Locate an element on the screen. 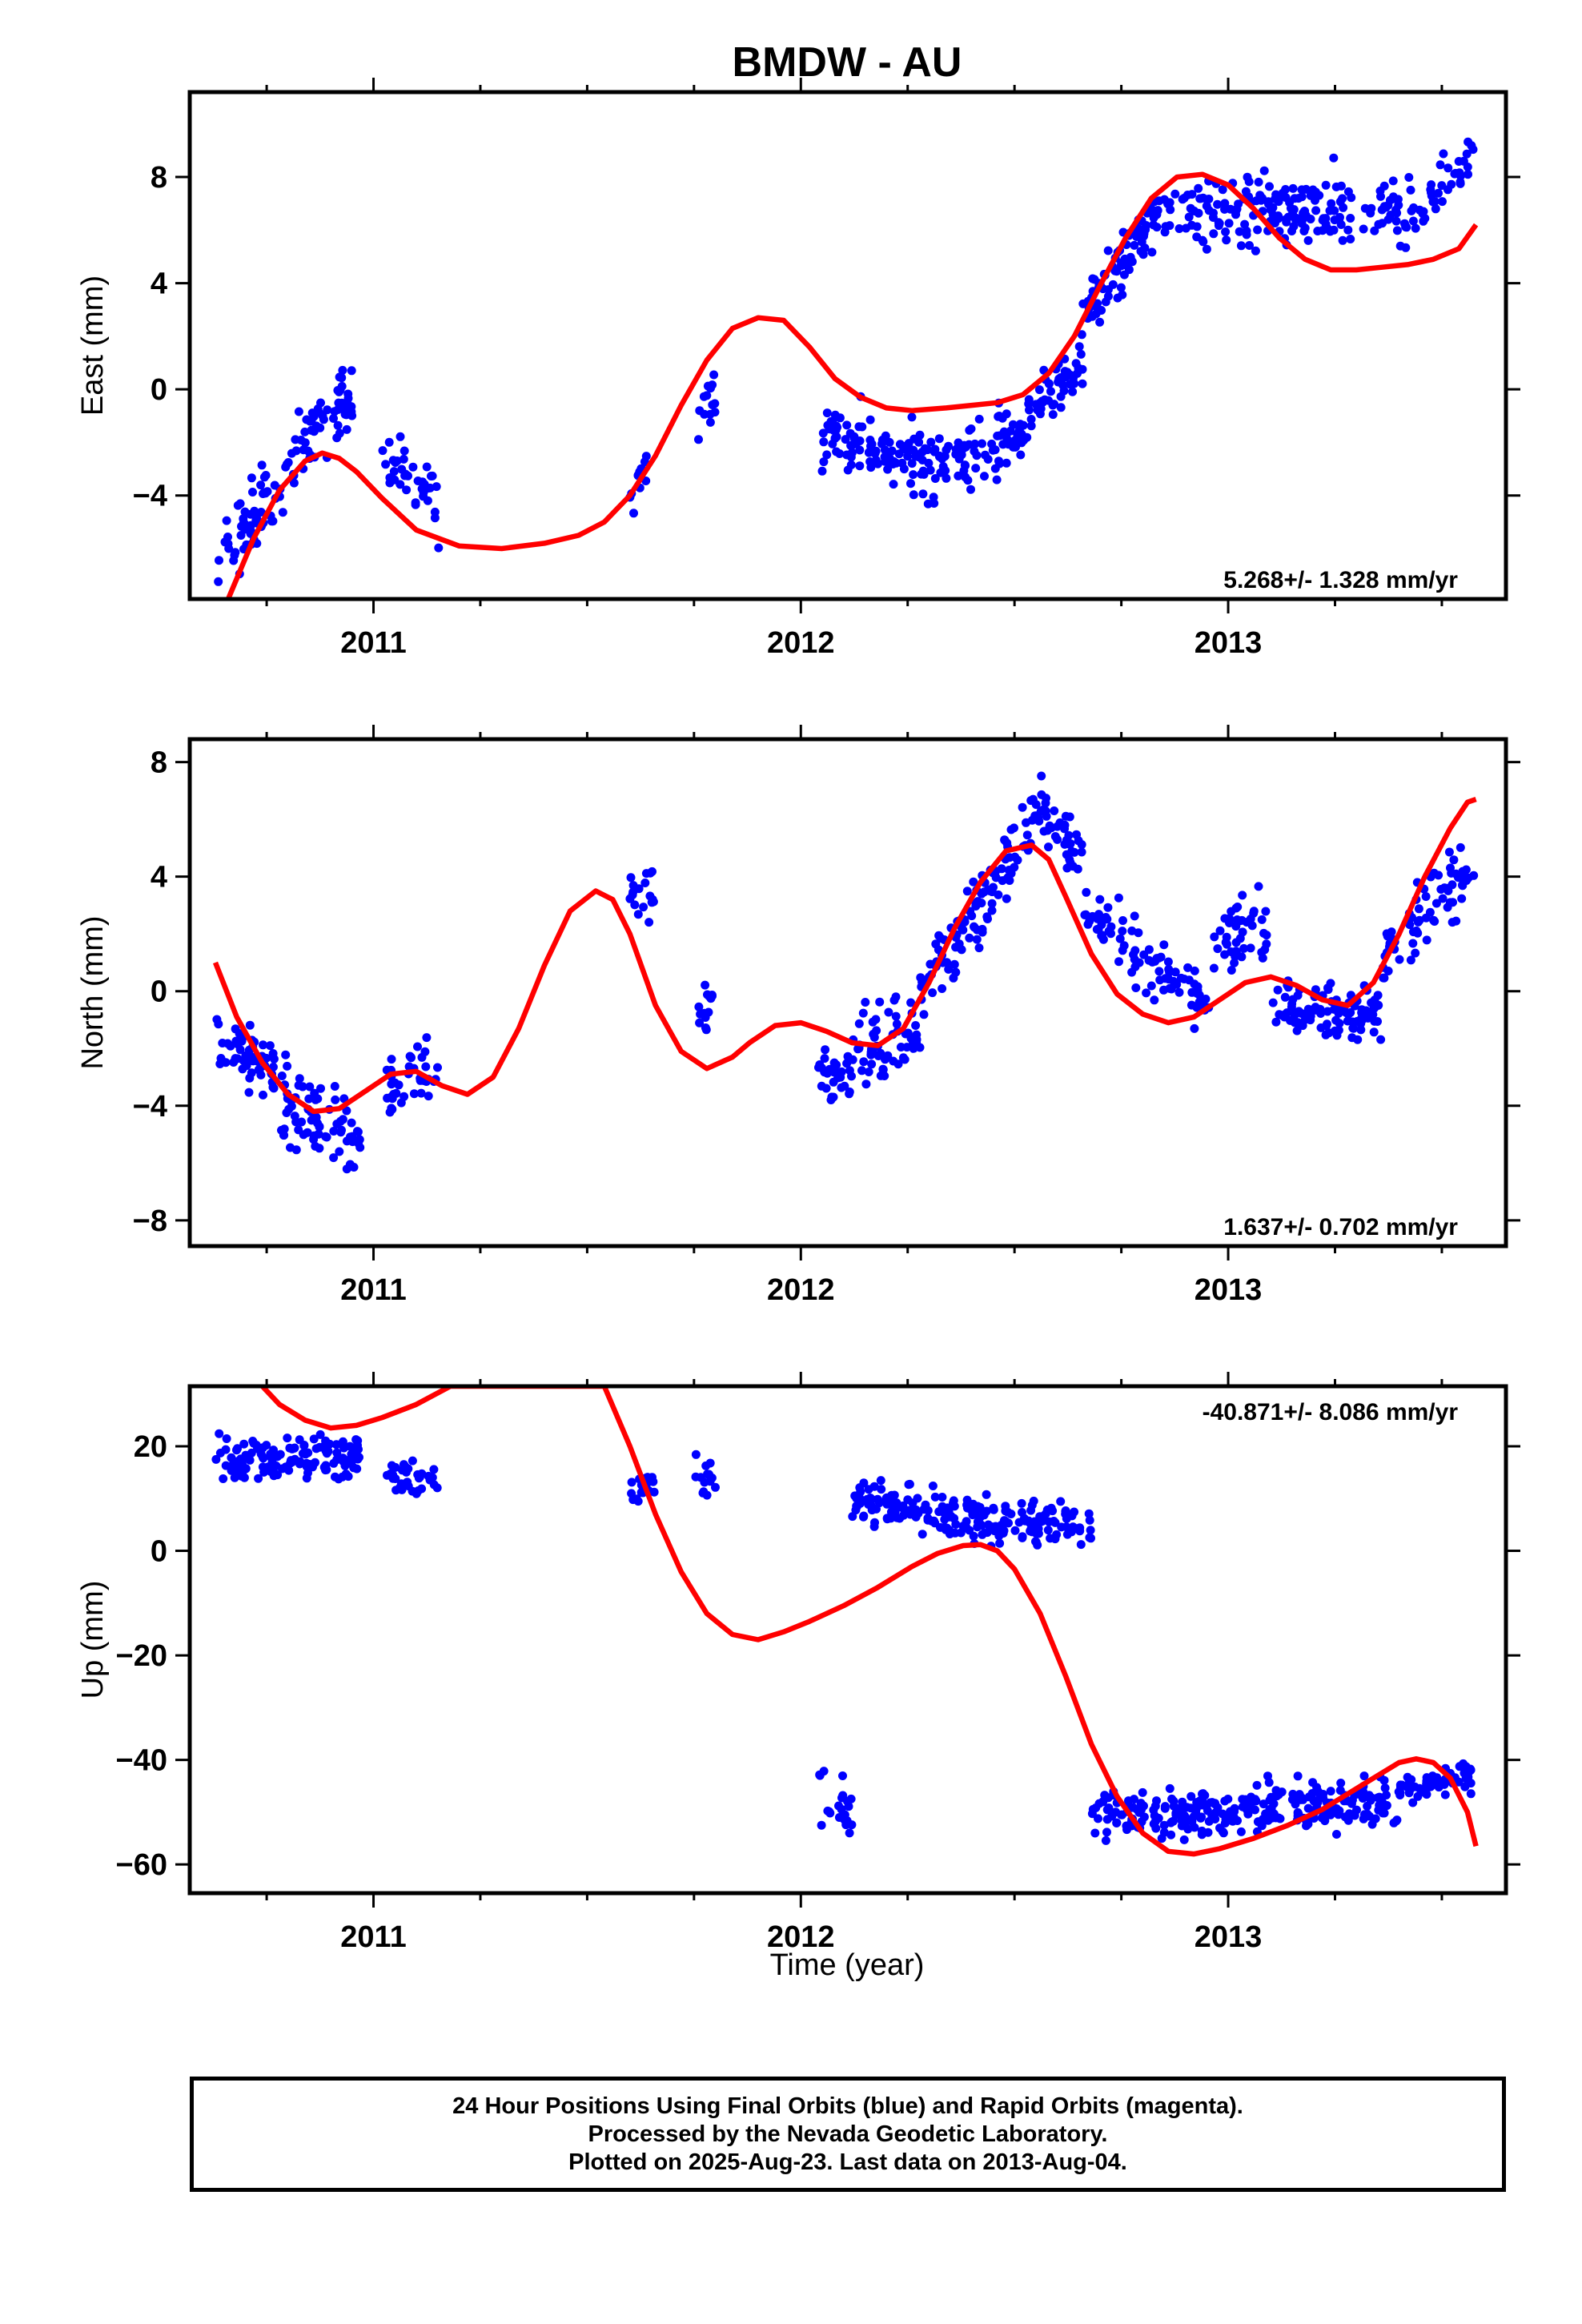 This screenshot has height=2324, width=1582. x-tick-label: 2013 is located at coordinates (1229, 1290).